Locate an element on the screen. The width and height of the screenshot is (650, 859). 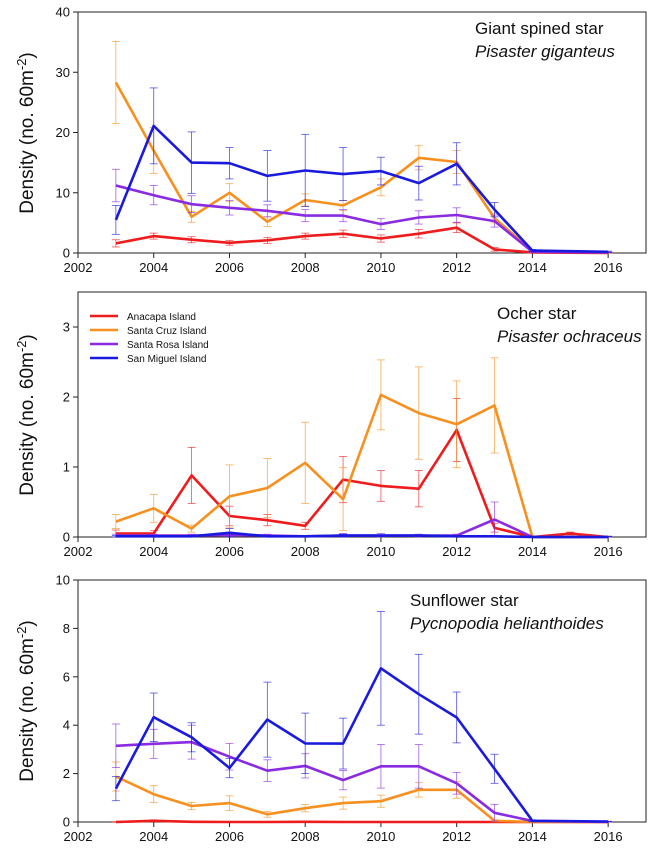
legend-label-san-miguel: San Miguel Island is located at coordinates (167, 359).